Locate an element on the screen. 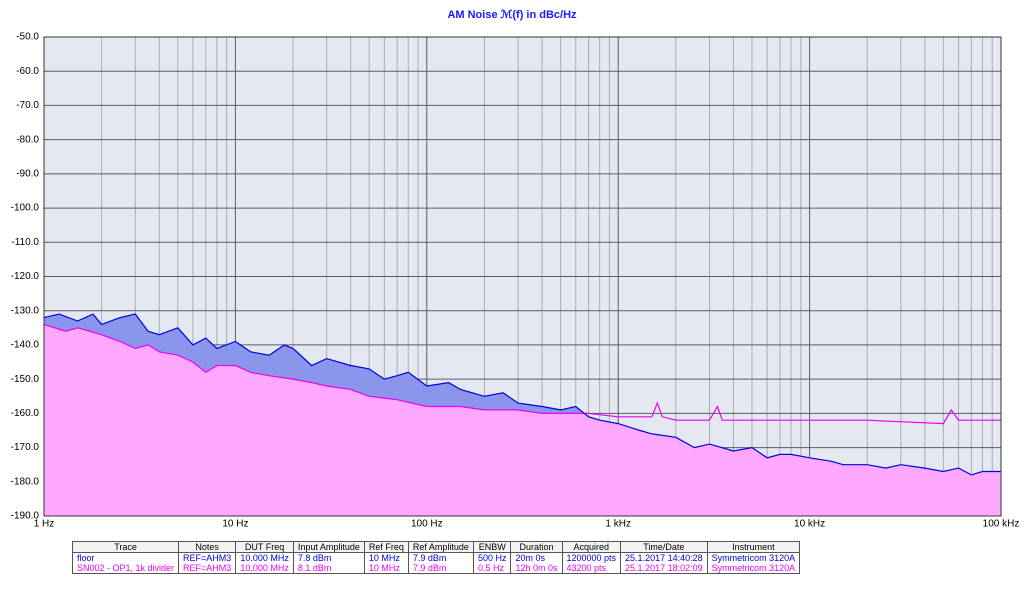 Image resolution: width=1024 pixels, height=596 pixels. header-cell: Notes is located at coordinates (207, 547).